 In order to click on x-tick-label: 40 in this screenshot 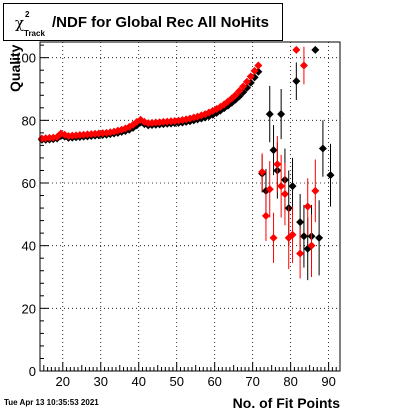, I will do `click(138, 381)`.